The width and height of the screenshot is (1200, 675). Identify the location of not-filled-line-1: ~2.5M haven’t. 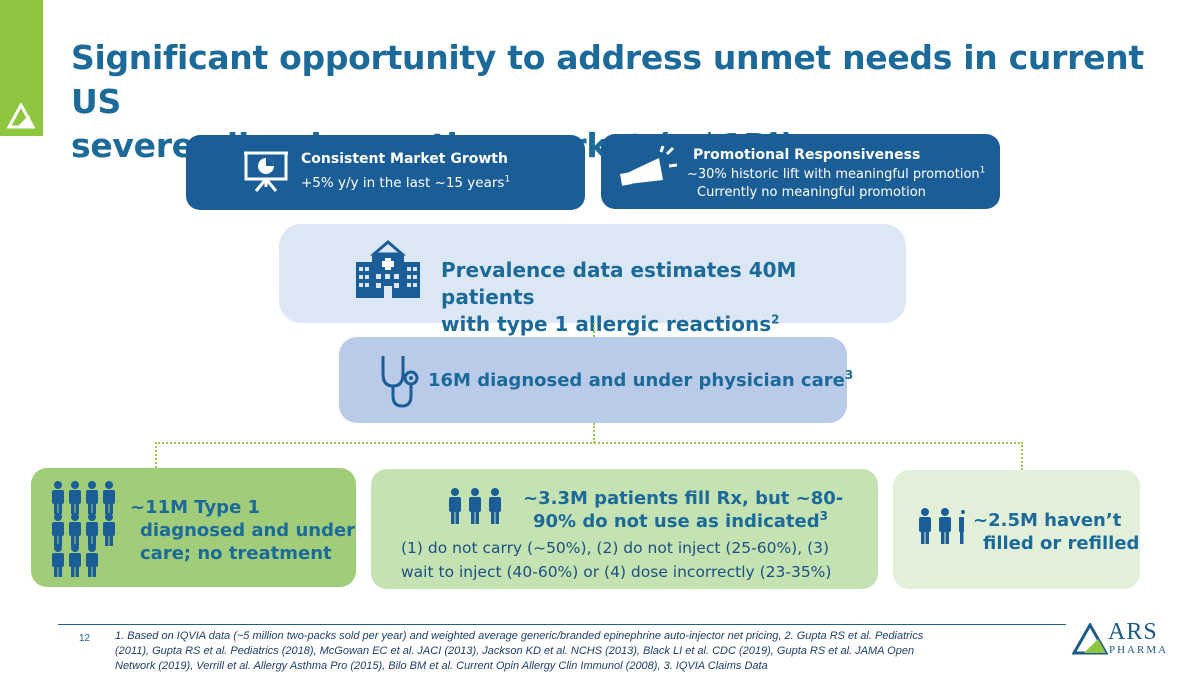
(1047, 520).